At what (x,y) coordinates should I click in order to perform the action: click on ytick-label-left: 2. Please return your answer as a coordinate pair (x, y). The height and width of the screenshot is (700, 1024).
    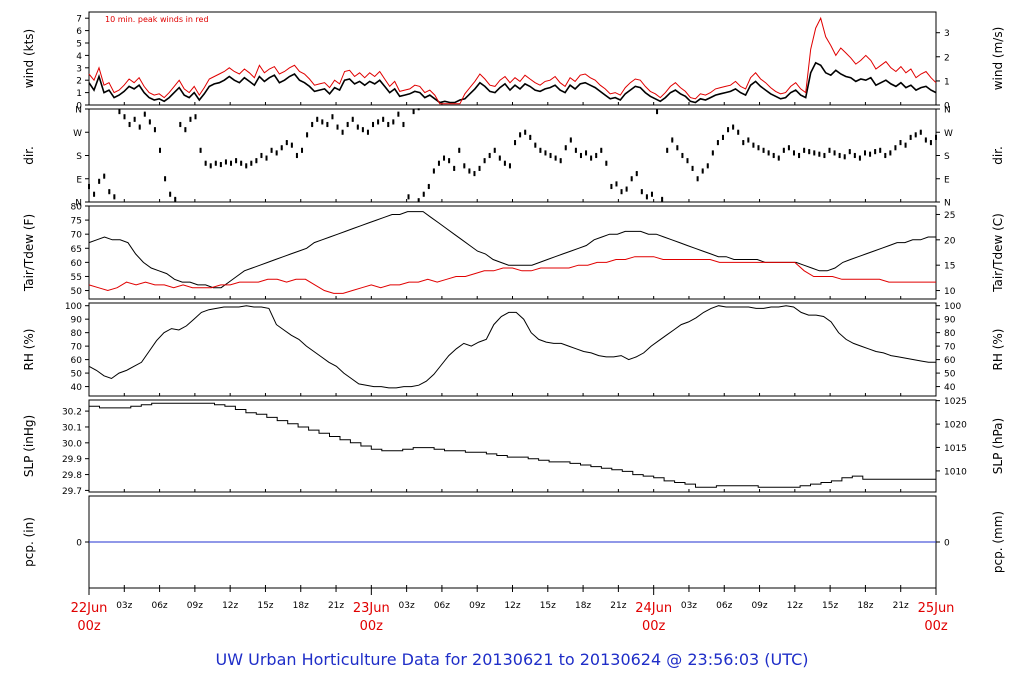
    Looking at the image, I should click on (79, 82).